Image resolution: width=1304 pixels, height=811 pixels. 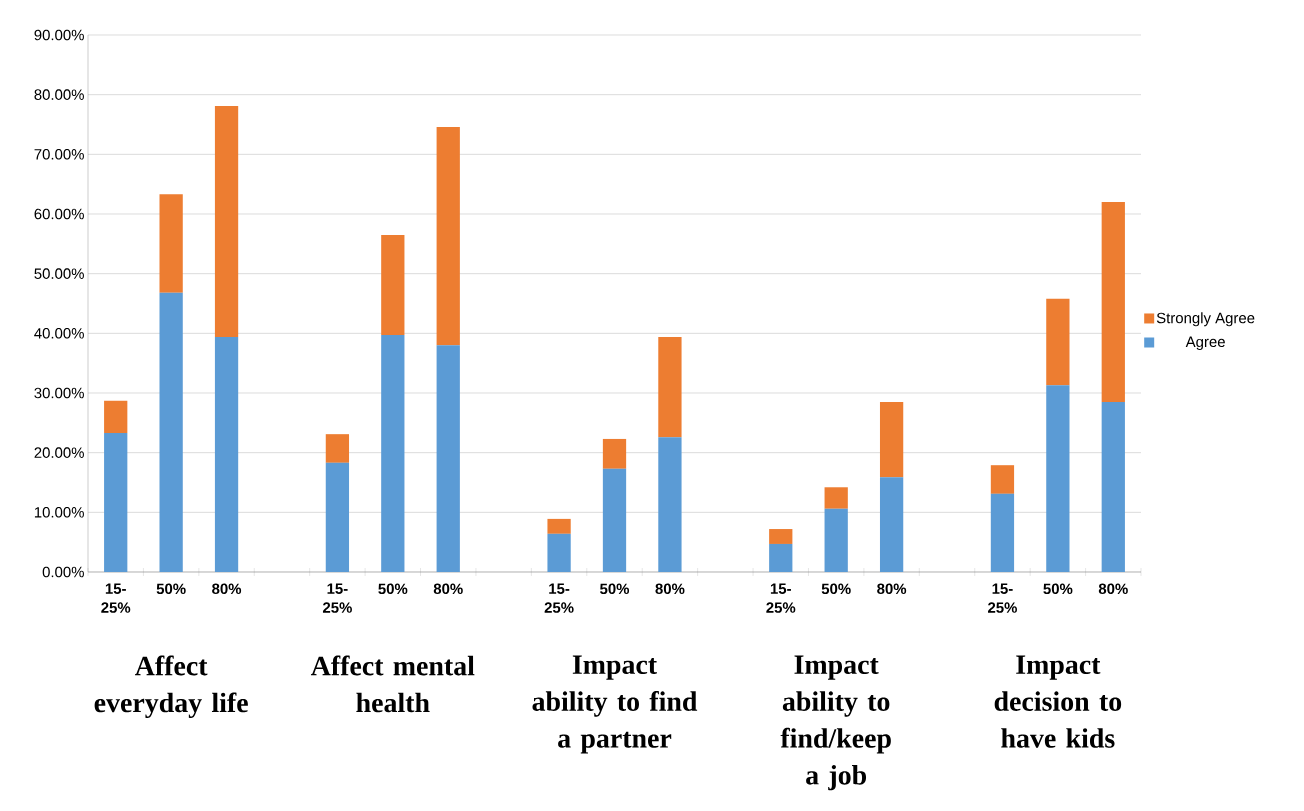 What do you see at coordinates (59, 214) in the screenshot?
I see `y-tick-label: 60.00%` at bounding box center [59, 214].